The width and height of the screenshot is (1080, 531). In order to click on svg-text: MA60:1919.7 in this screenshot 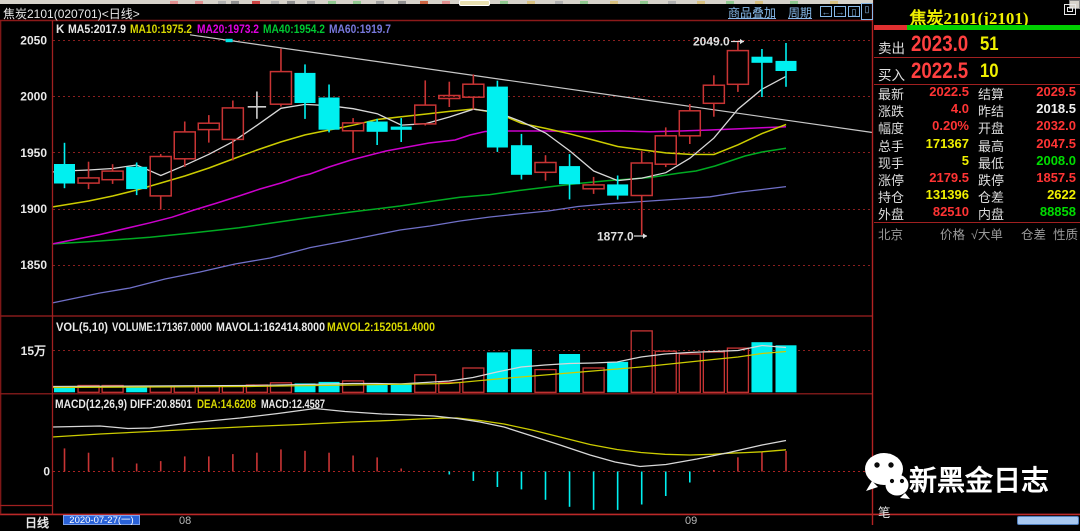, I will do `click(360, 29)`.